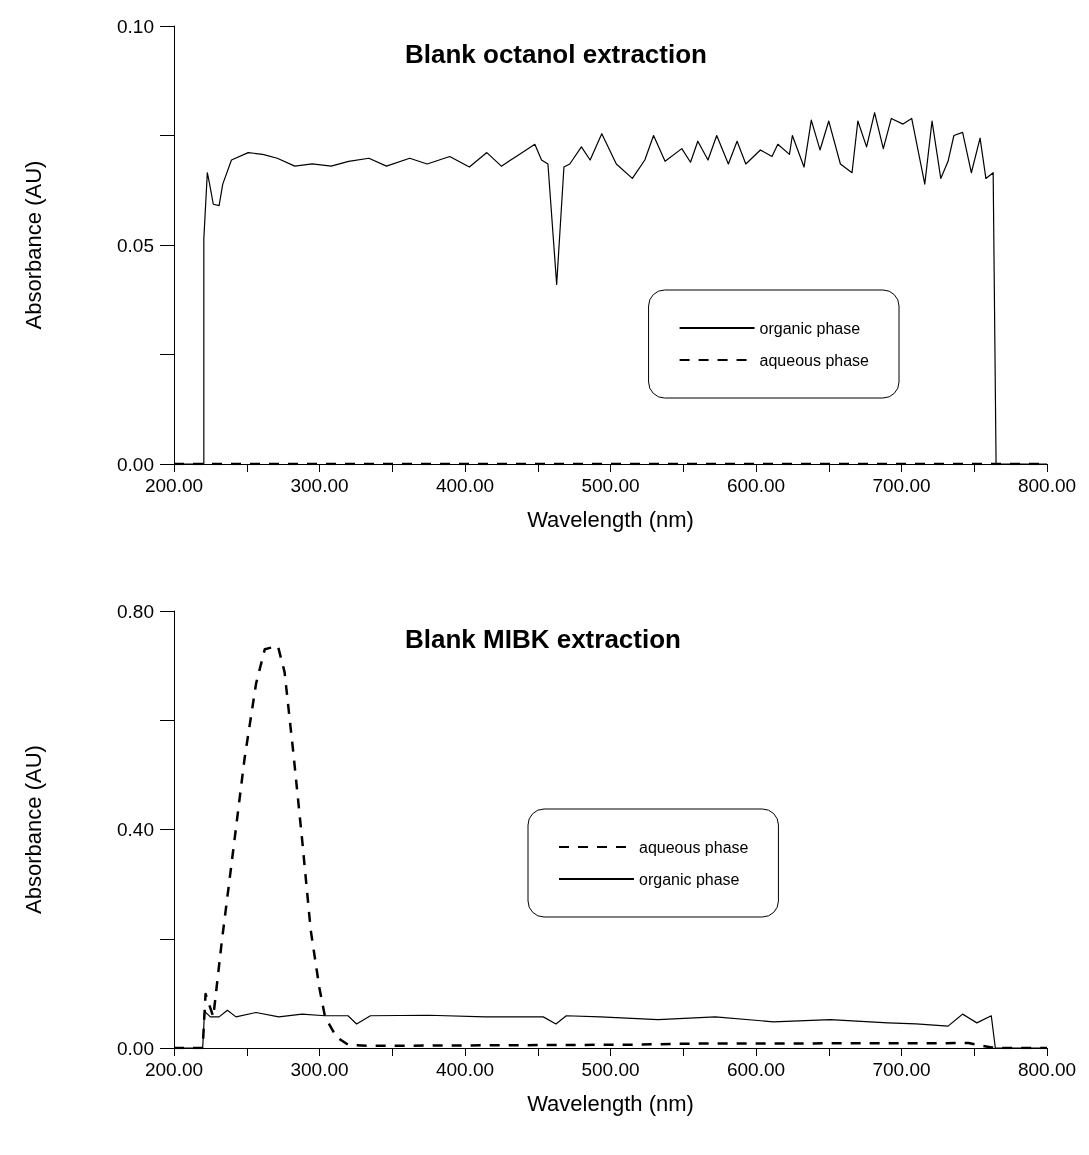 The width and height of the screenshot is (1089, 1155). What do you see at coordinates (543, 639) in the screenshot?
I see `text: Blank MIBK extraction` at bounding box center [543, 639].